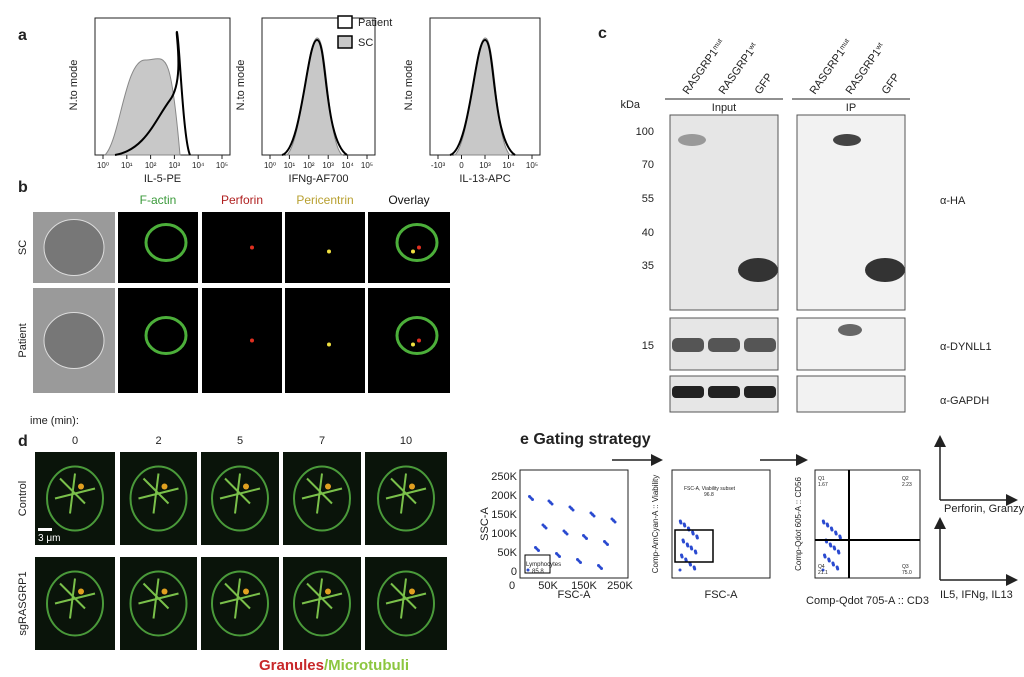  Describe the element at coordinates (648, 165) in the screenshot. I see `kda-marker: 70` at that location.